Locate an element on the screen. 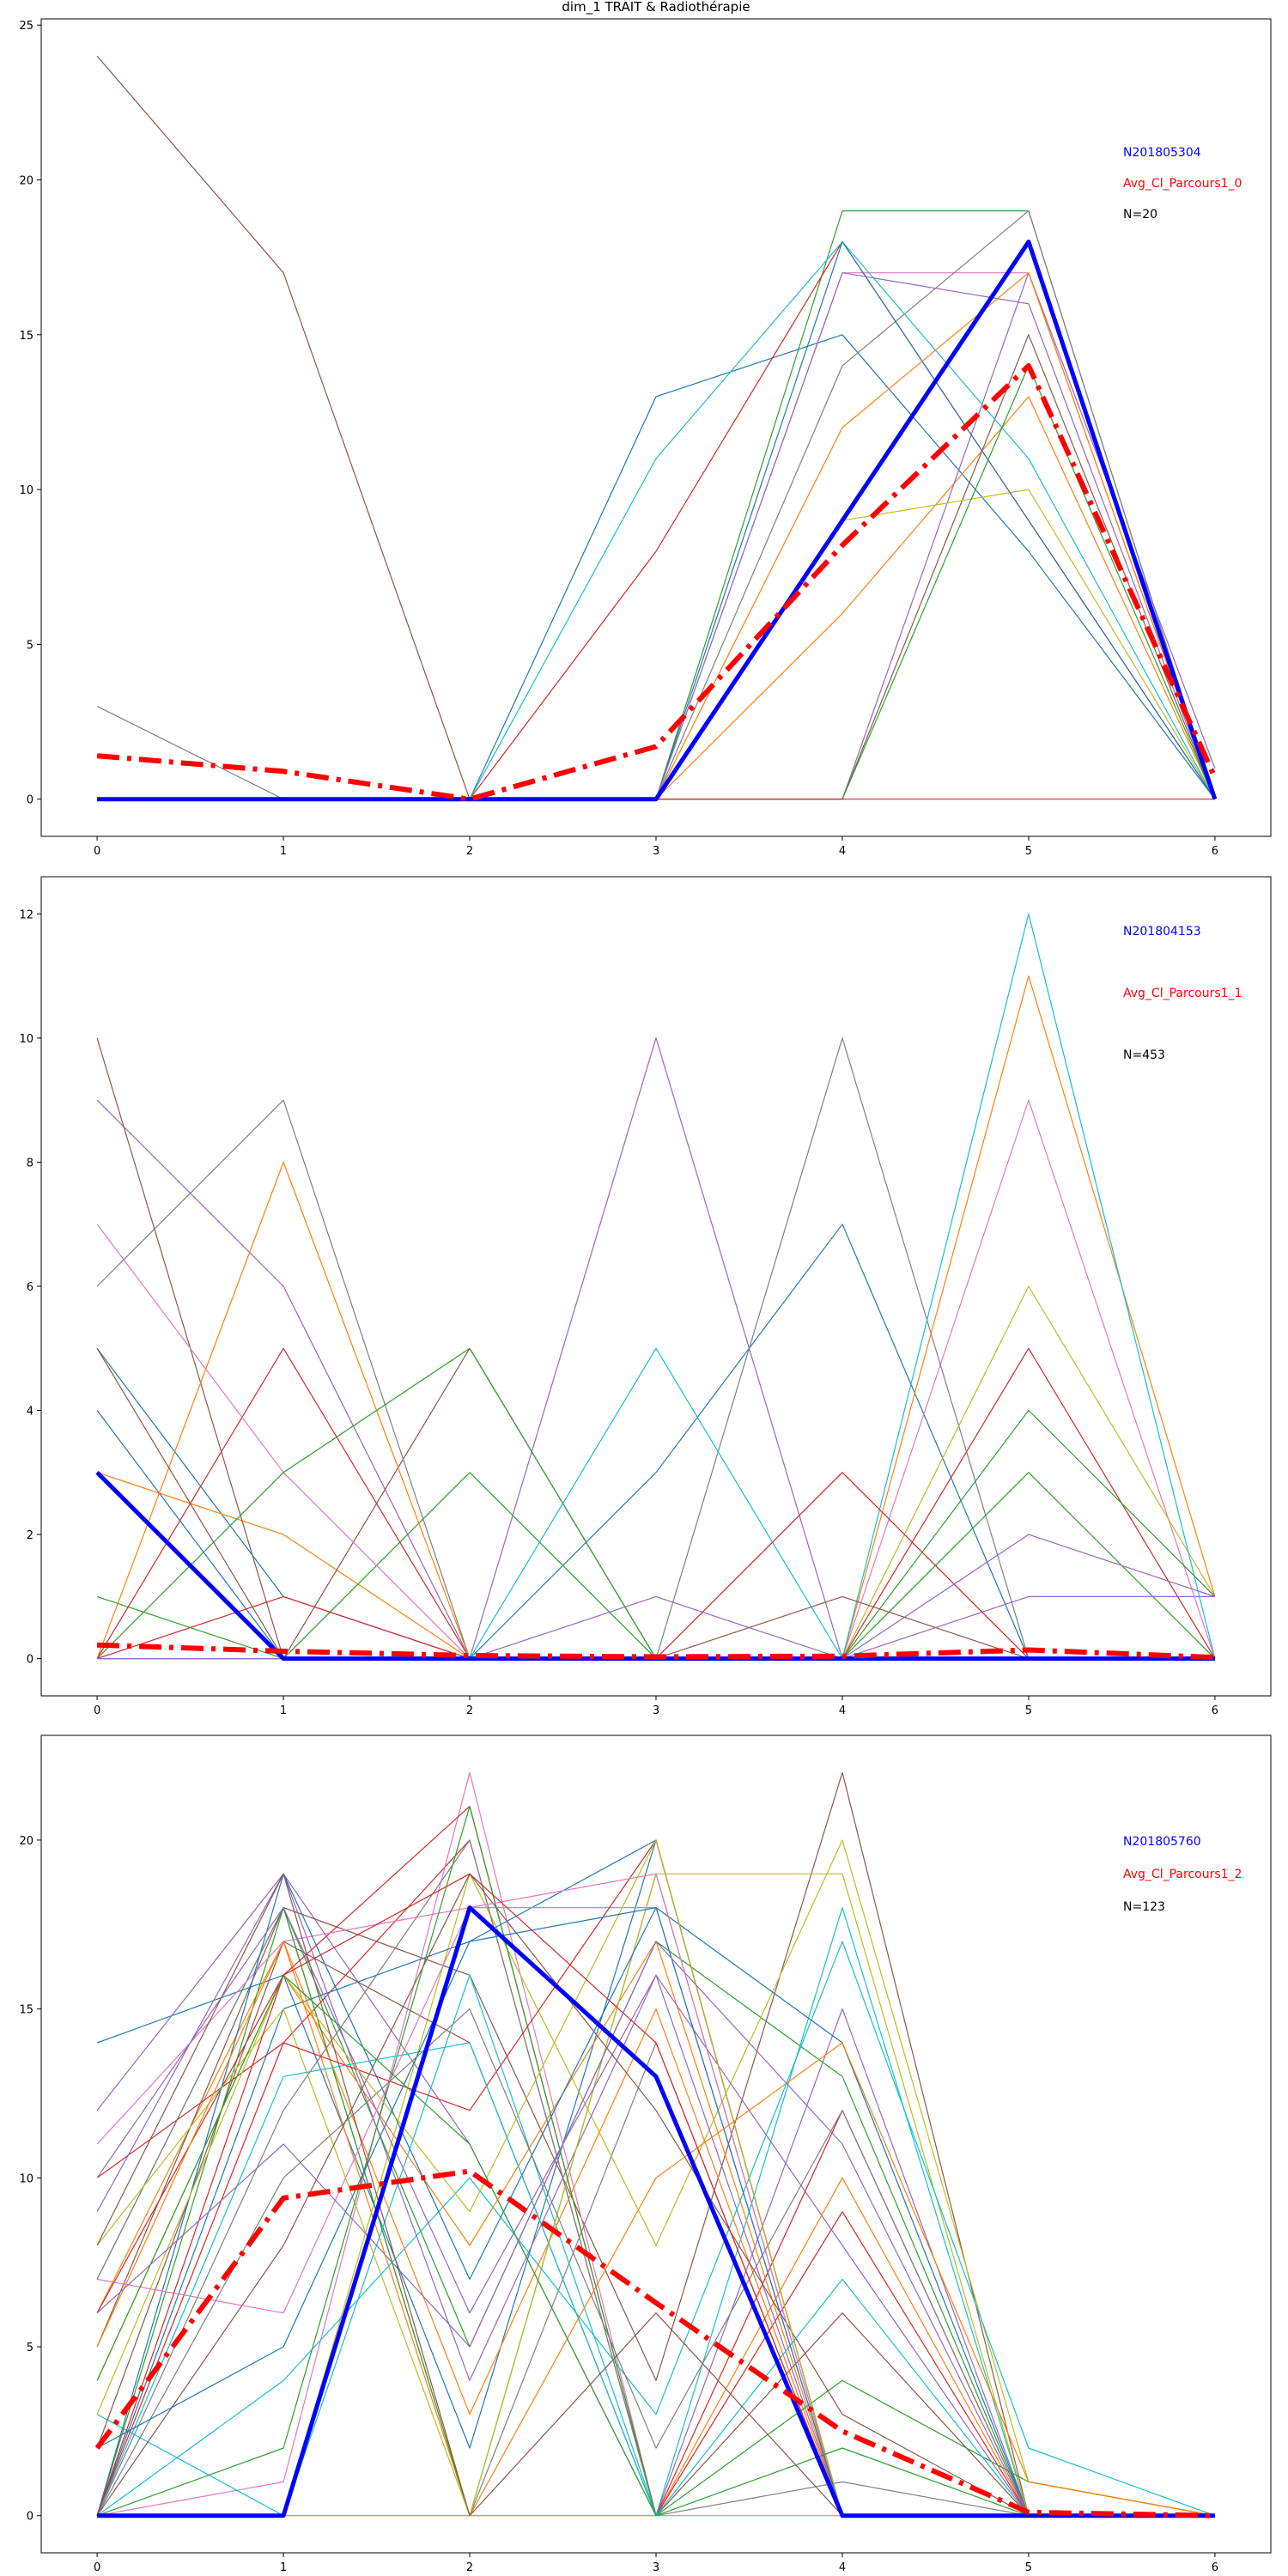 Image resolution: width=1288 pixels, height=2576 pixels. average-legend-label: Avg_Cl_Parcours1_1 is located at coordinates (1182, 994).